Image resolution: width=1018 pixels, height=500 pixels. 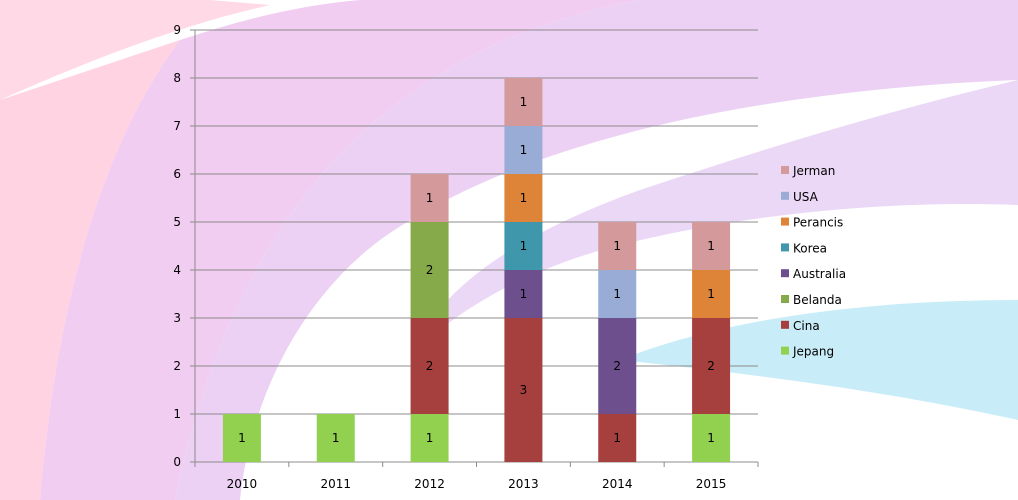 What do you see at coordinates (711, 484) in the screenshot?
I see `x-tick-label: 2015` at bounding box center [711, 484].